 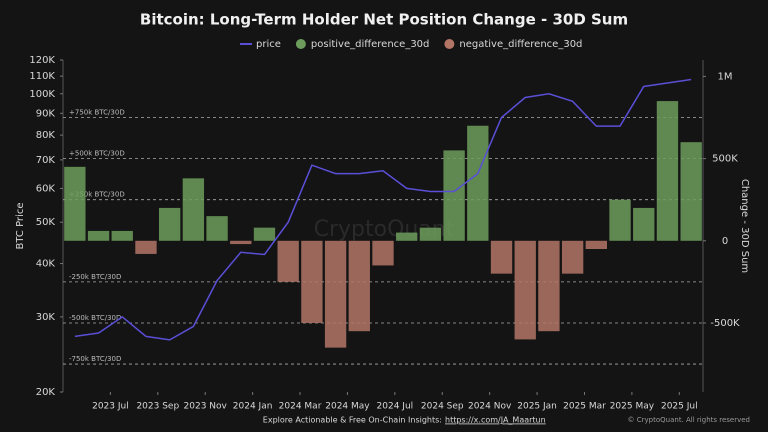 I want to click on reference-label: +750k BTC/30D, so click(x=97, y=113).